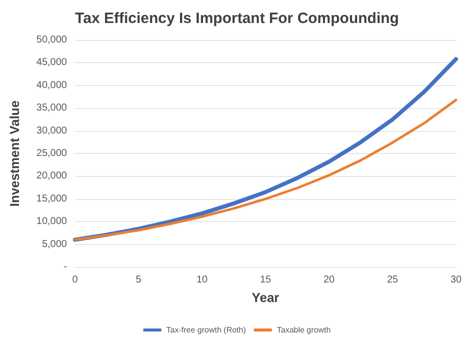 This screenshot has height=347, width=474. I want to click on x-tick-label: 15, so click(266, 280).